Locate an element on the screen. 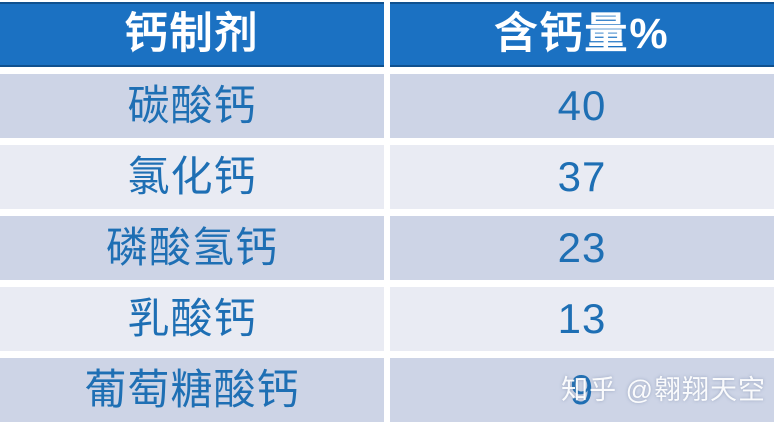 Image resolution: width=784 pixels, height=423 pixels. cell-preparation-name: 葡萄糖酸钙 is located at coordinates (192, 390).